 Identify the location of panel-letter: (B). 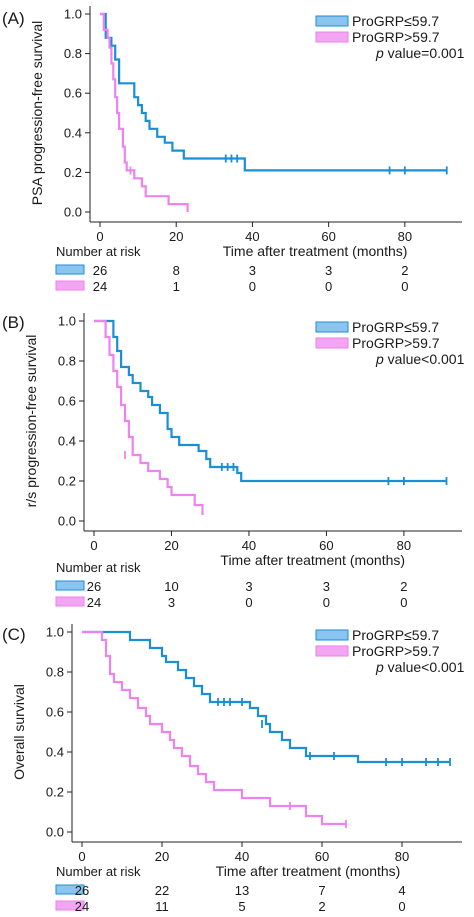
(13, 322).